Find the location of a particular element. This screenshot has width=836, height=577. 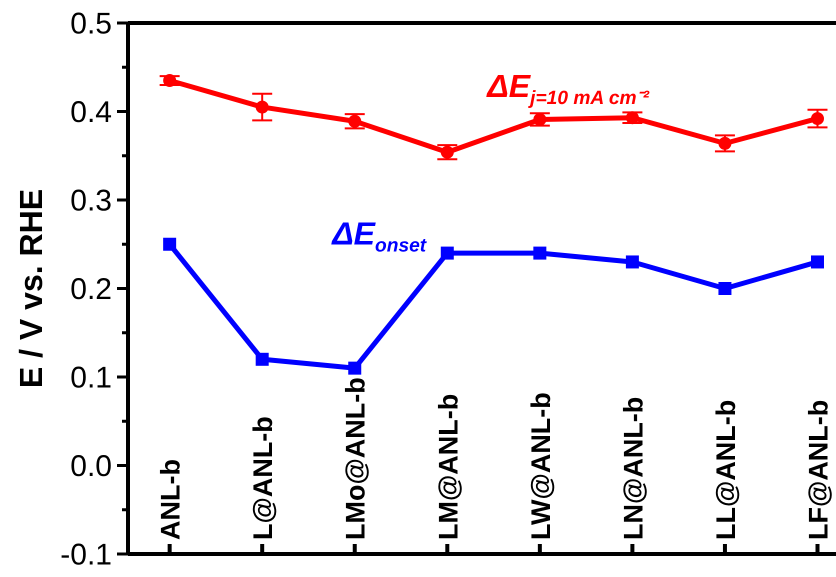

x-tick-label: LN@ANL-b is located at coordinates (633, 468).